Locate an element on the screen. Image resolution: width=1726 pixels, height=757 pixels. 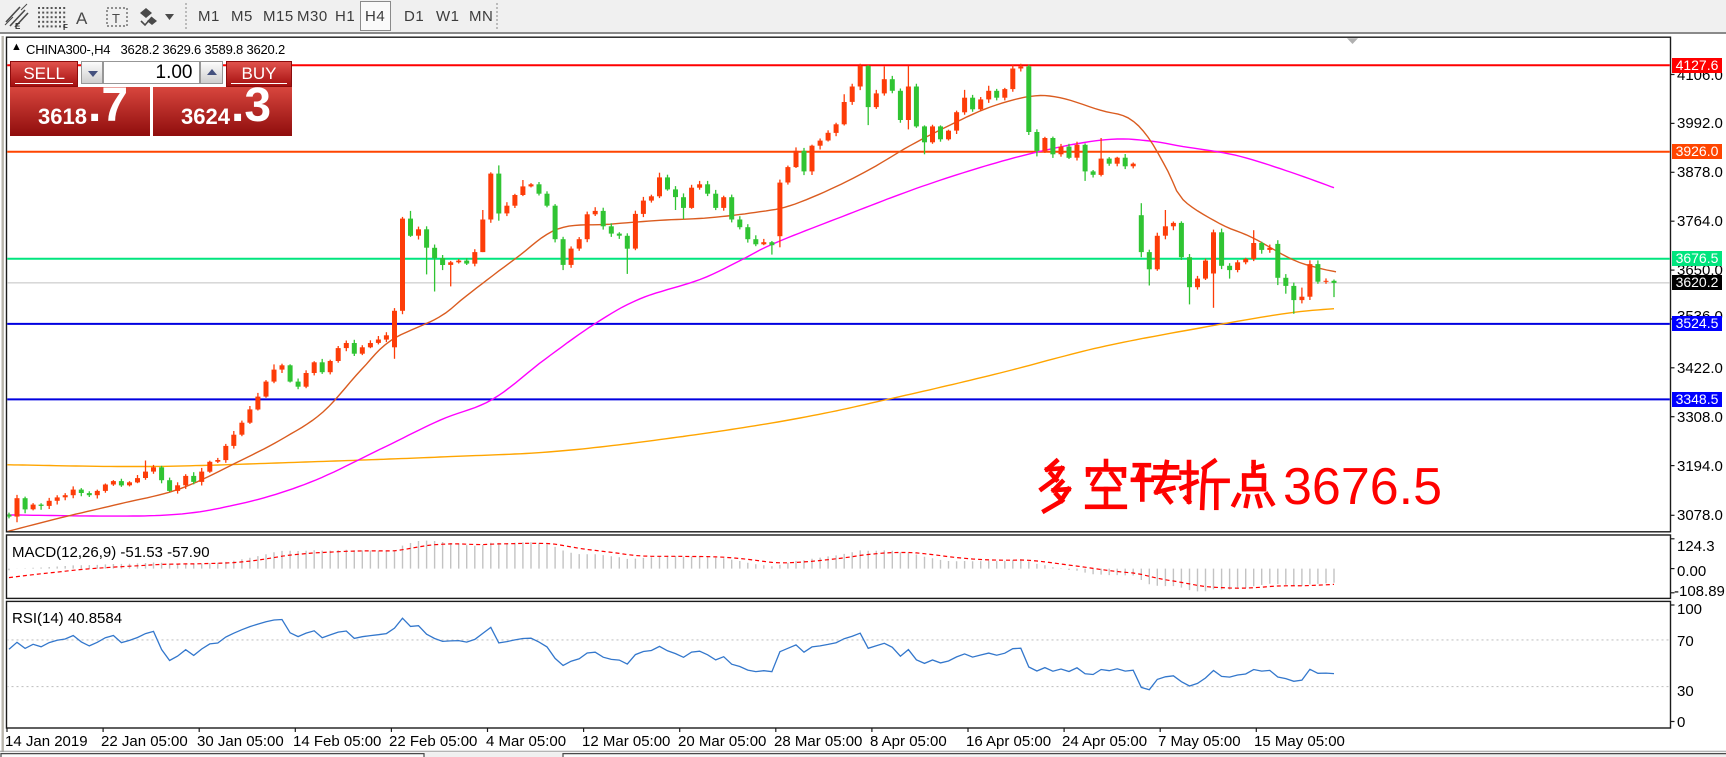
svg-text: 3676.5 is located at coordinates (1362, 487).